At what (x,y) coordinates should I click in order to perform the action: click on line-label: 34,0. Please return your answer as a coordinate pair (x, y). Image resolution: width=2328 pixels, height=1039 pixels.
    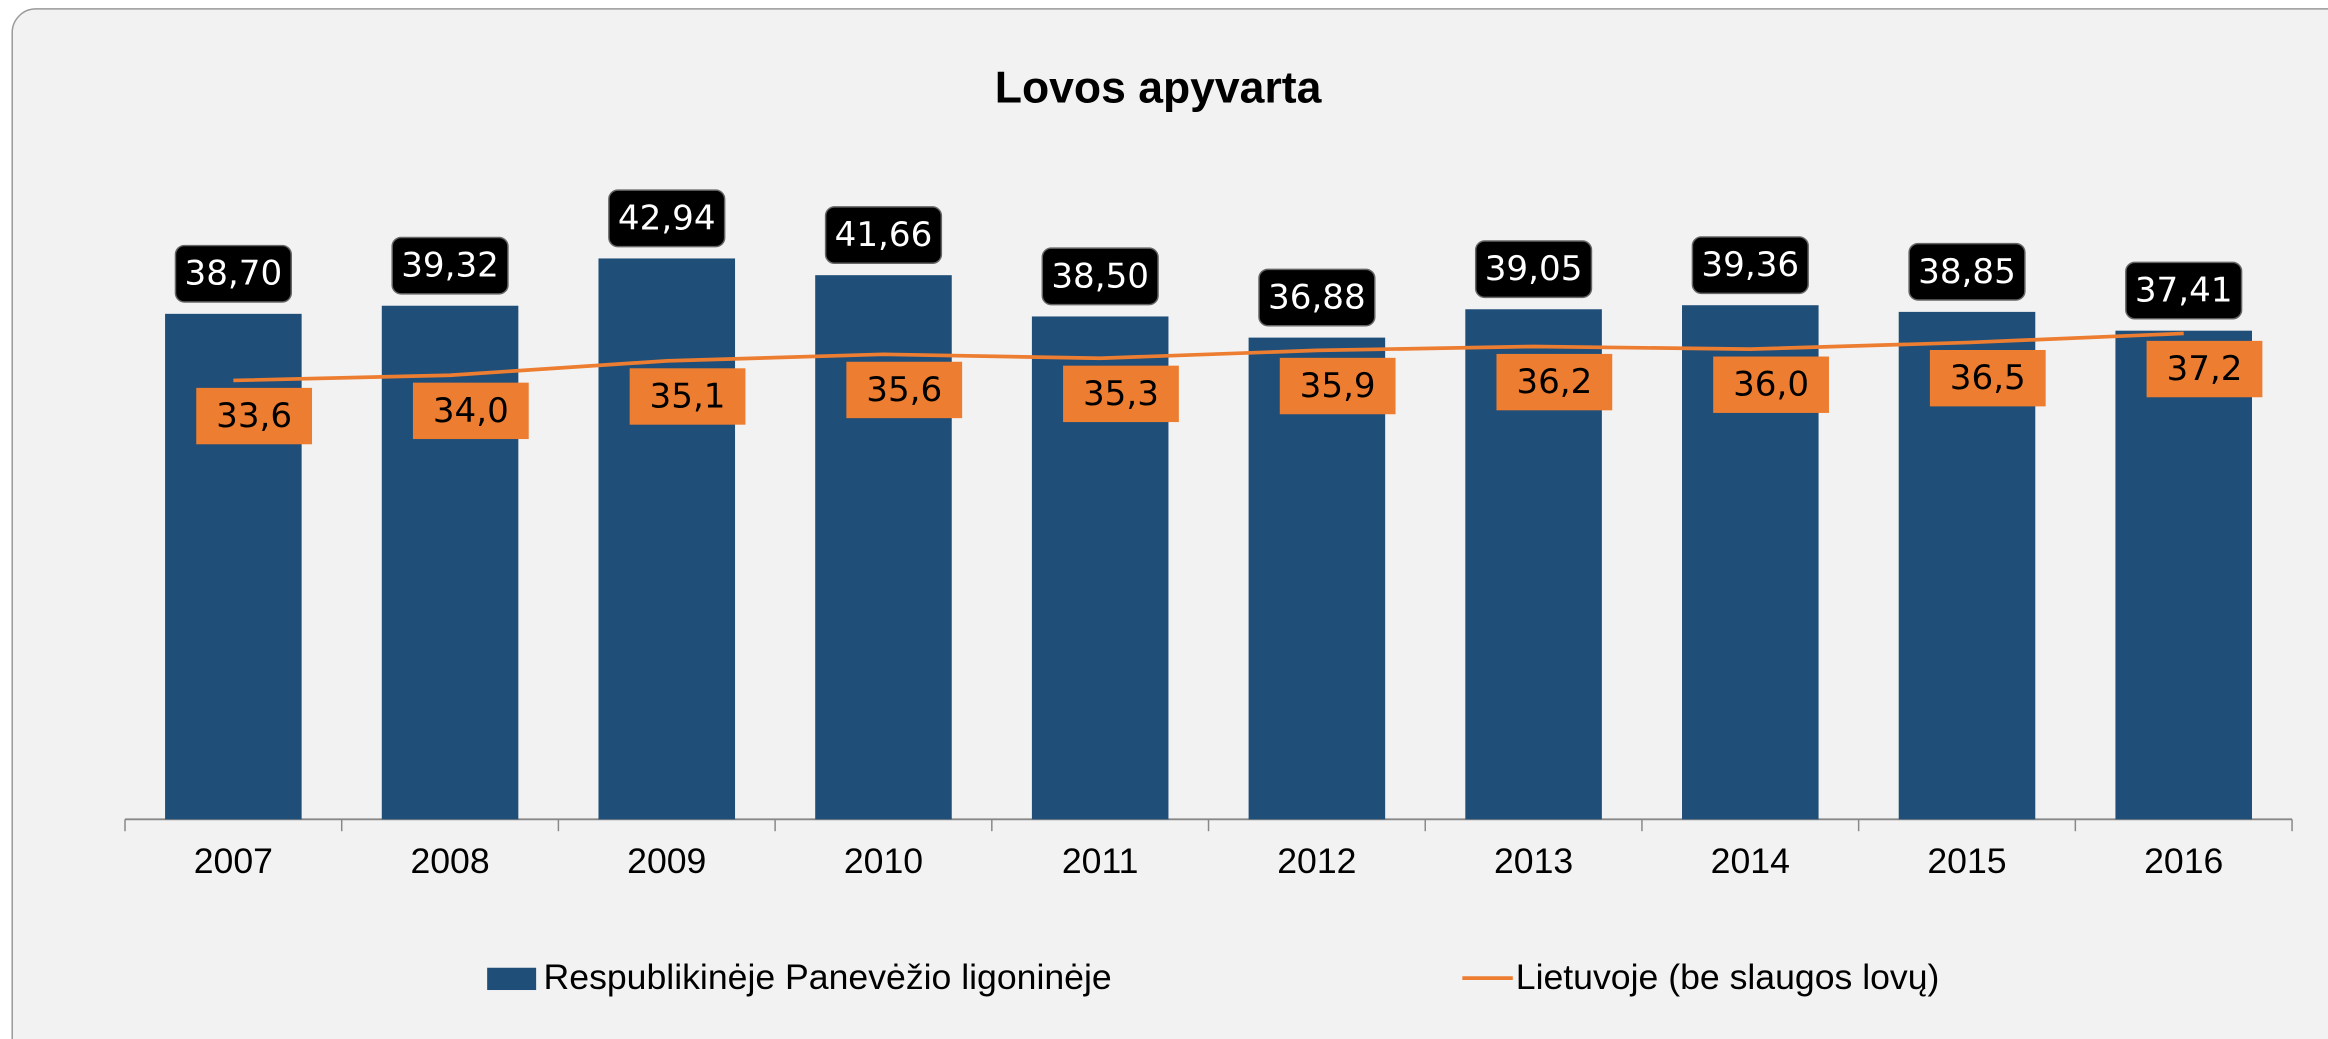
    Looking at the image, I should click on (471, 411).